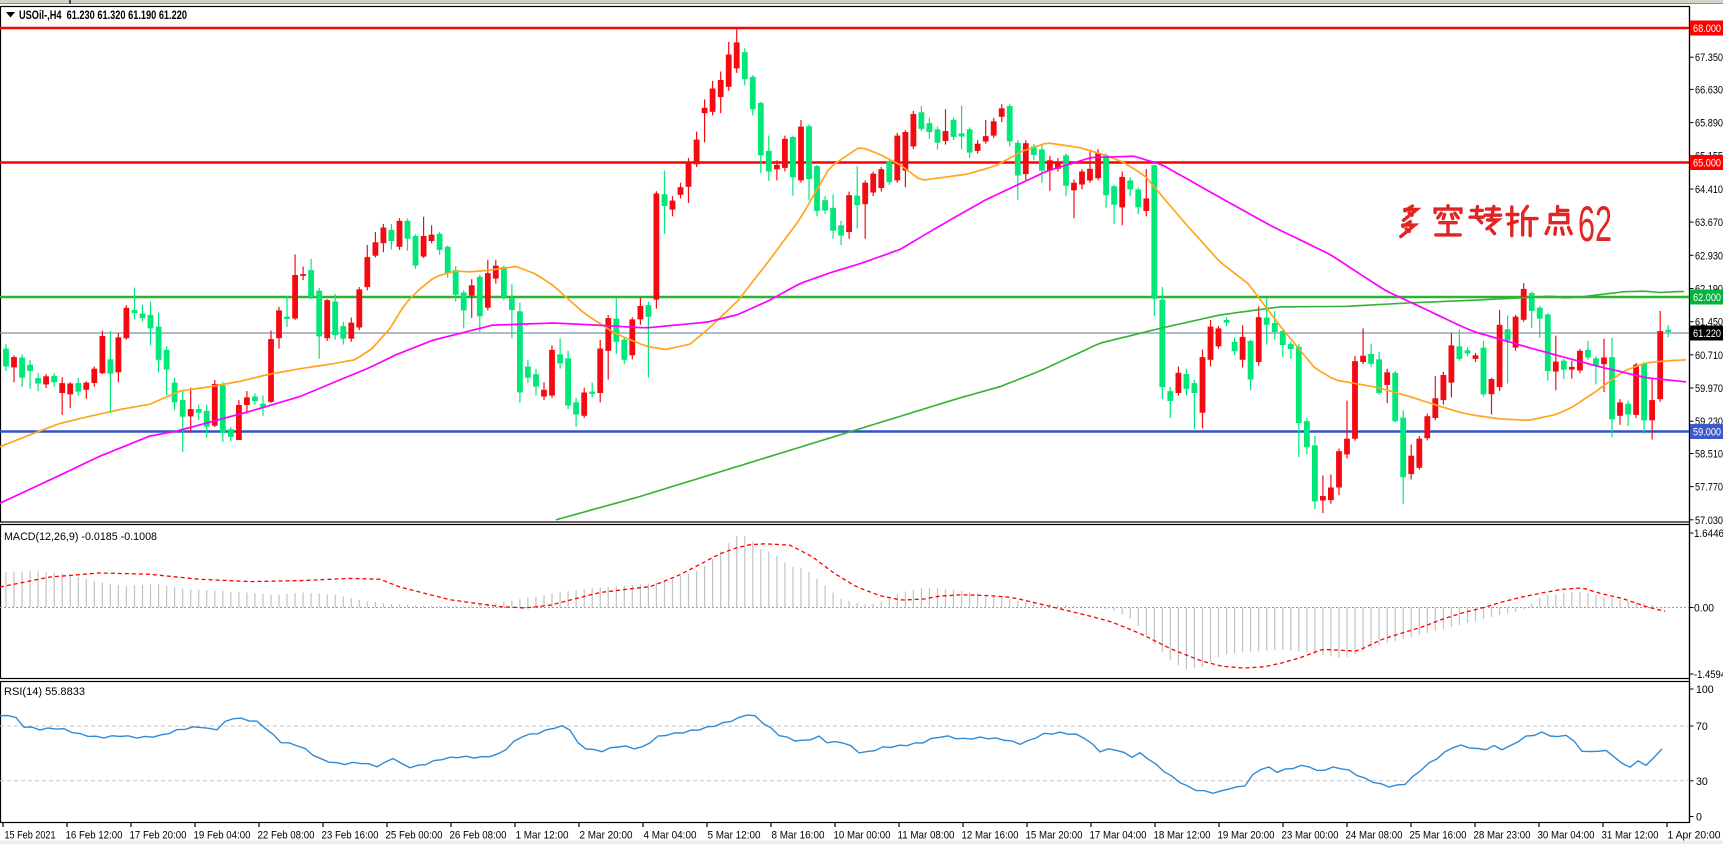  What do you see at coordinates (1708, 675) in the screenshot?
I see `svg-text: -1.4594` at bounding box center [1708, 675].